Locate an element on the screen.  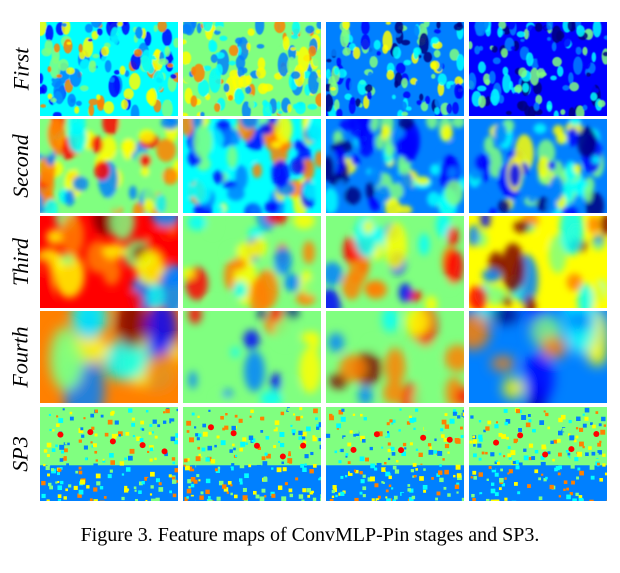
row-label-second: Second is located at coordinates (20, 166).